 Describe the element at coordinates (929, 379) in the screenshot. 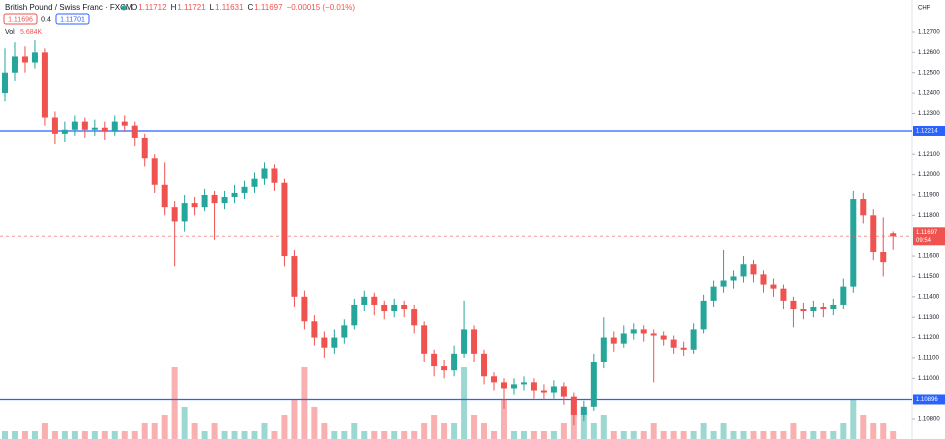

I see `y-tick-label: 1.11000` at that location.